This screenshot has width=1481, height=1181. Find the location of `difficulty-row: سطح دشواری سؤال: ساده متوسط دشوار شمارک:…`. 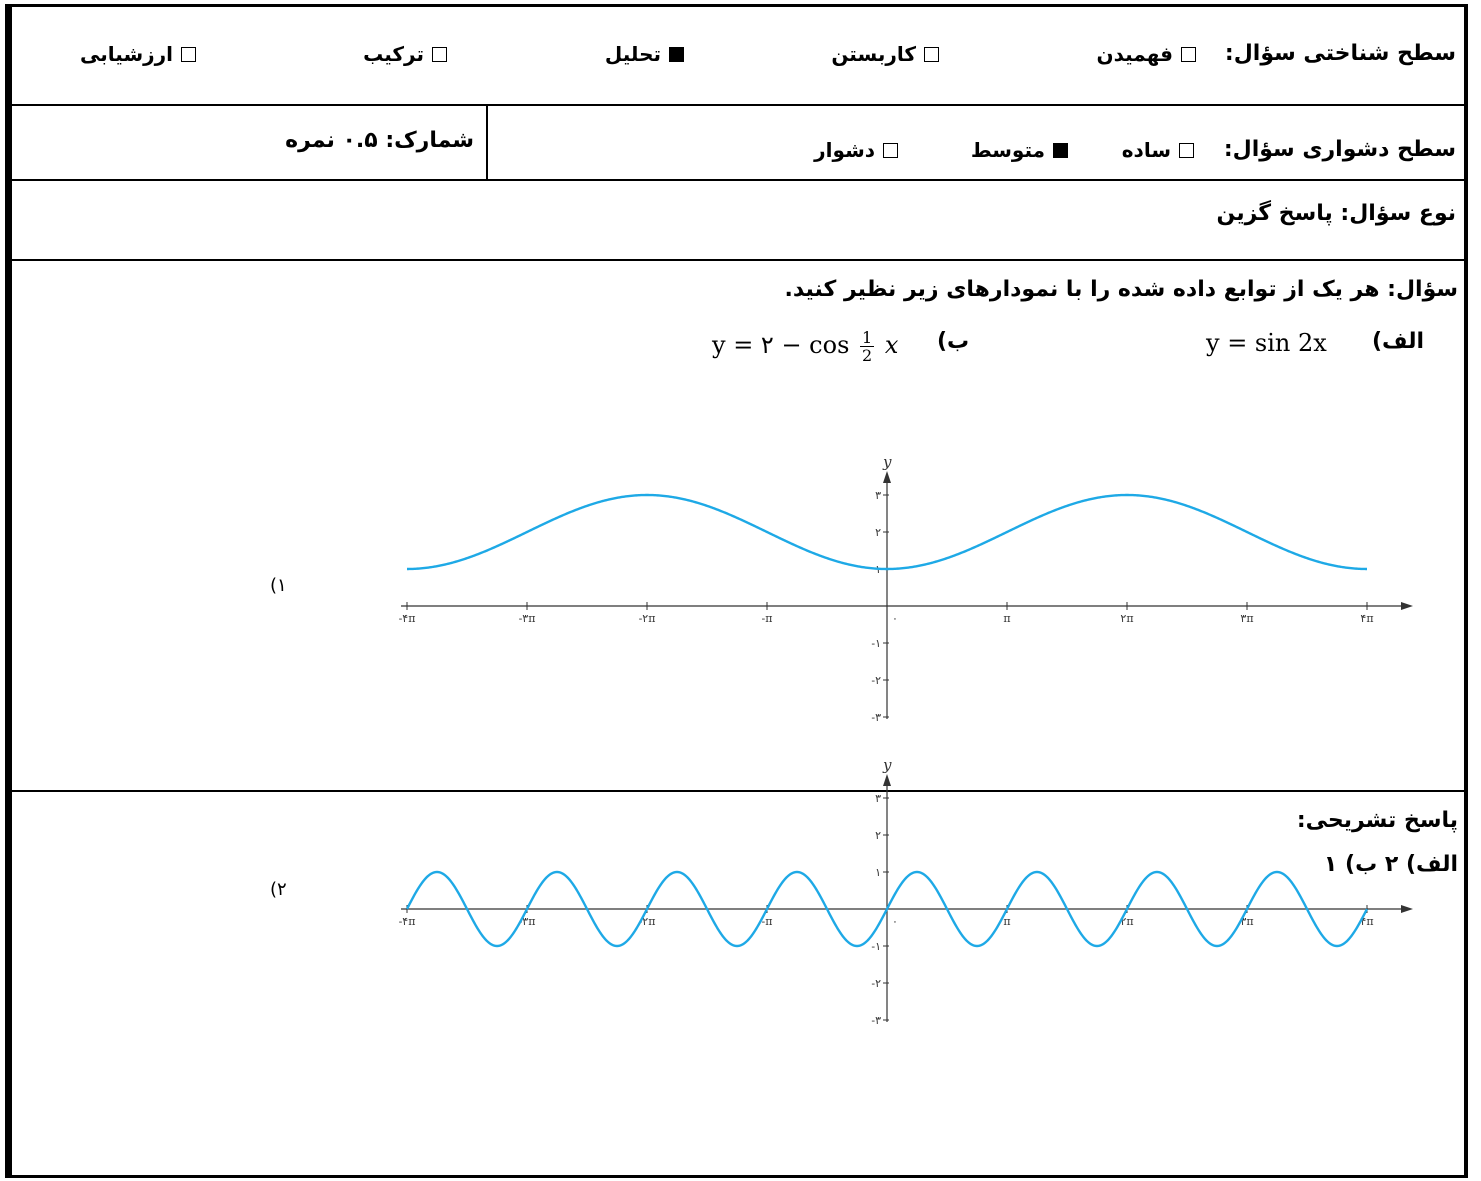

difficulty-row: سطح دشواری سؤال: ساده متوسط دشوار شمارک:… is located at coordinates (738, 142).